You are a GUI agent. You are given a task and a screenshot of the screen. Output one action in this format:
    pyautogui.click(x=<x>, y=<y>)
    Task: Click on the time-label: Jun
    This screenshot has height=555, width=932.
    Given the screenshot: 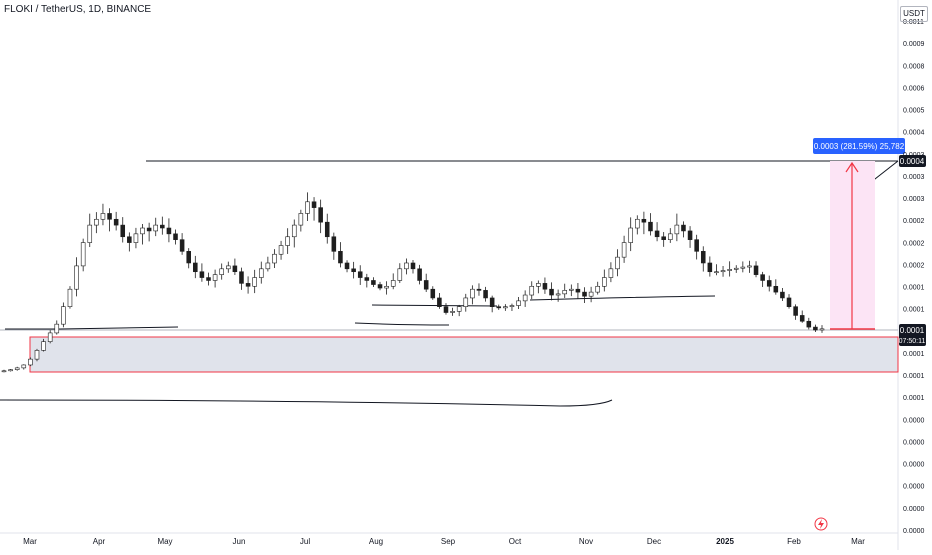 What is the action you would take?
    pyautogui.click(x=239, y=541)
    